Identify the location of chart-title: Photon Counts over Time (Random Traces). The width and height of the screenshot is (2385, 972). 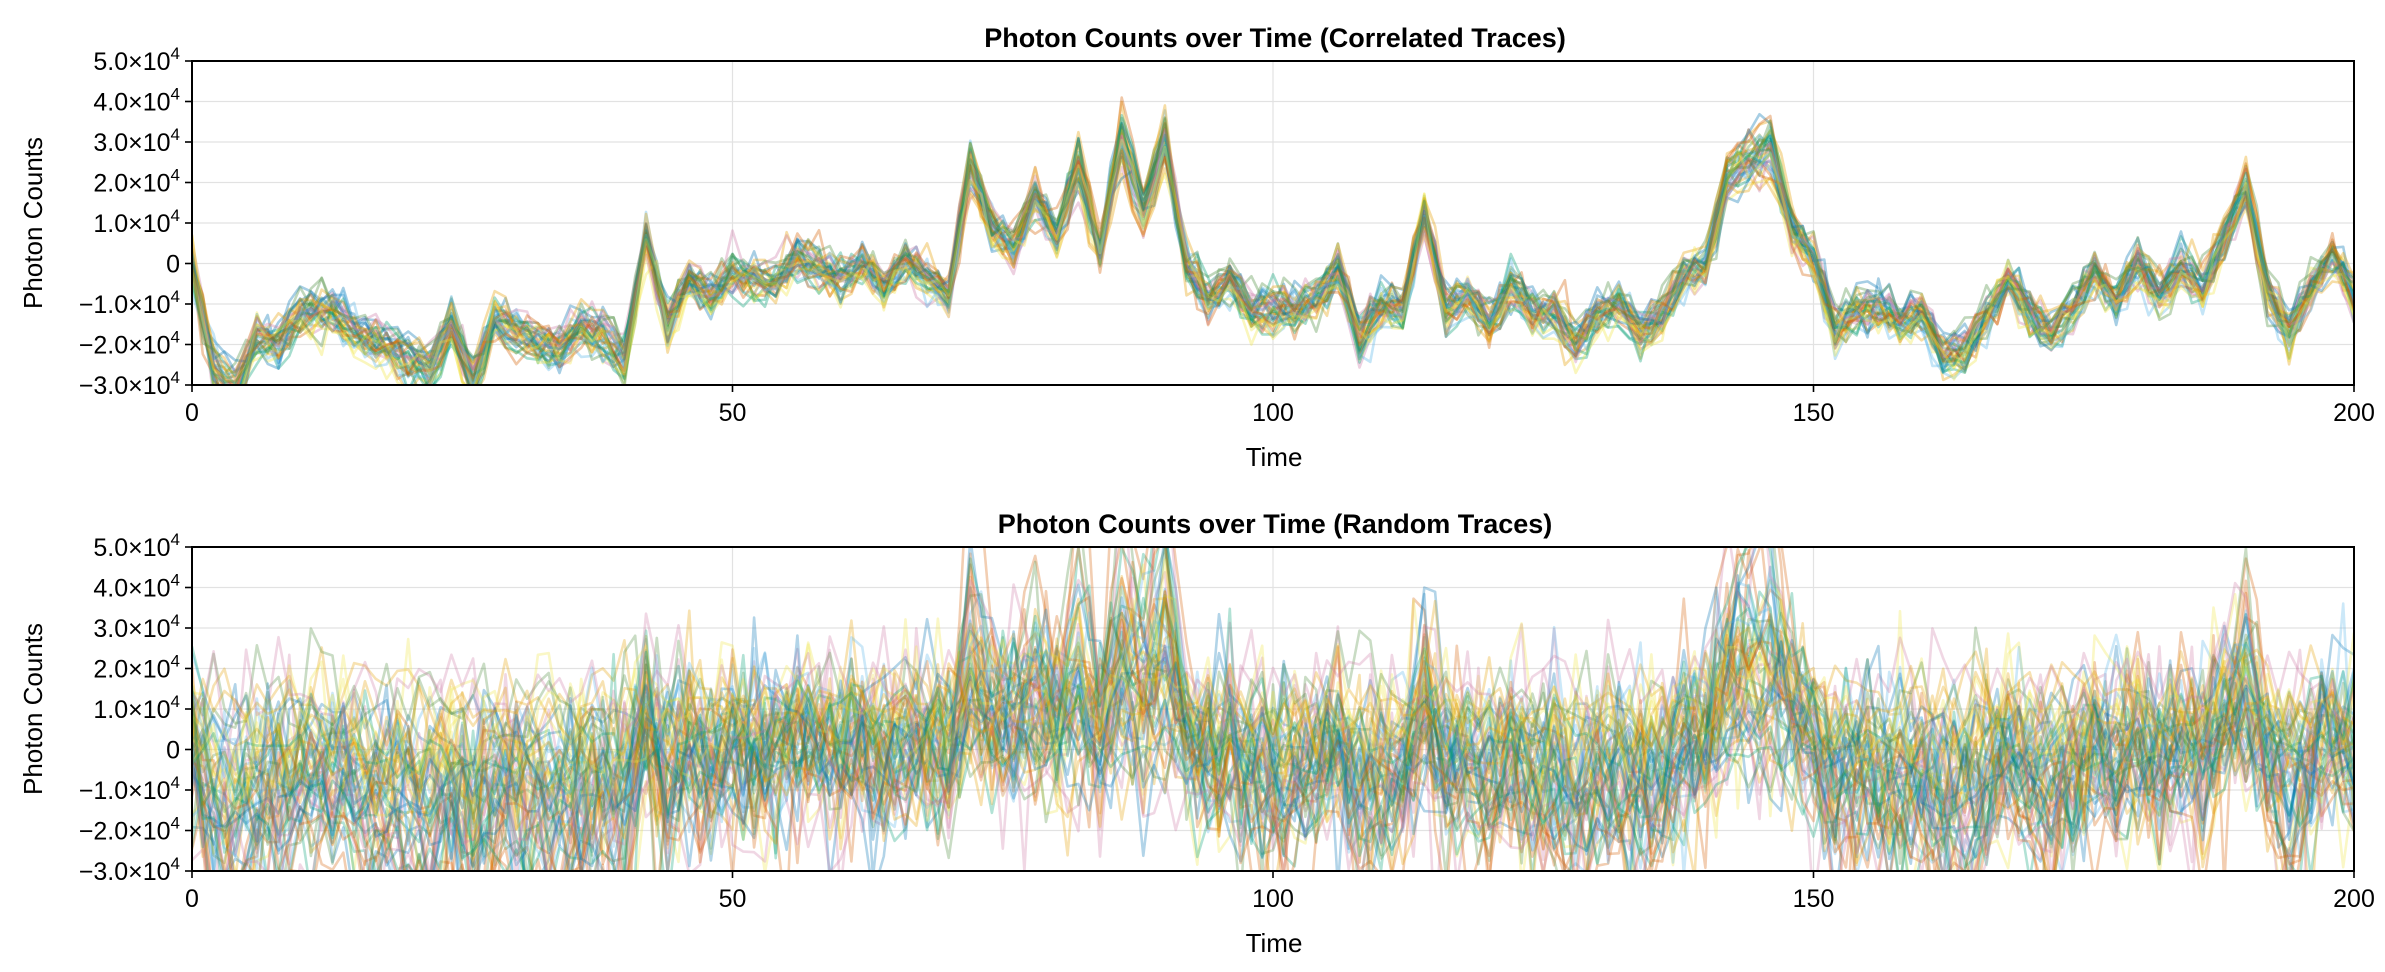
(1275, 524).